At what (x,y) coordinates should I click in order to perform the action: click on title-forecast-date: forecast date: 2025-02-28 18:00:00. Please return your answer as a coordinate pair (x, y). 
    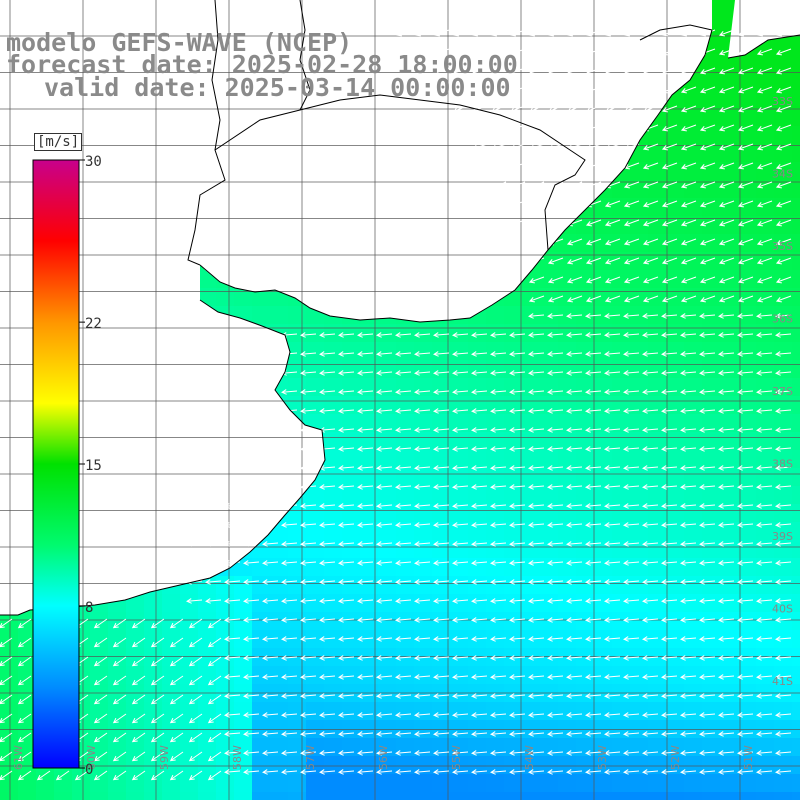
    Looking at the image, I should click on (262, 64).